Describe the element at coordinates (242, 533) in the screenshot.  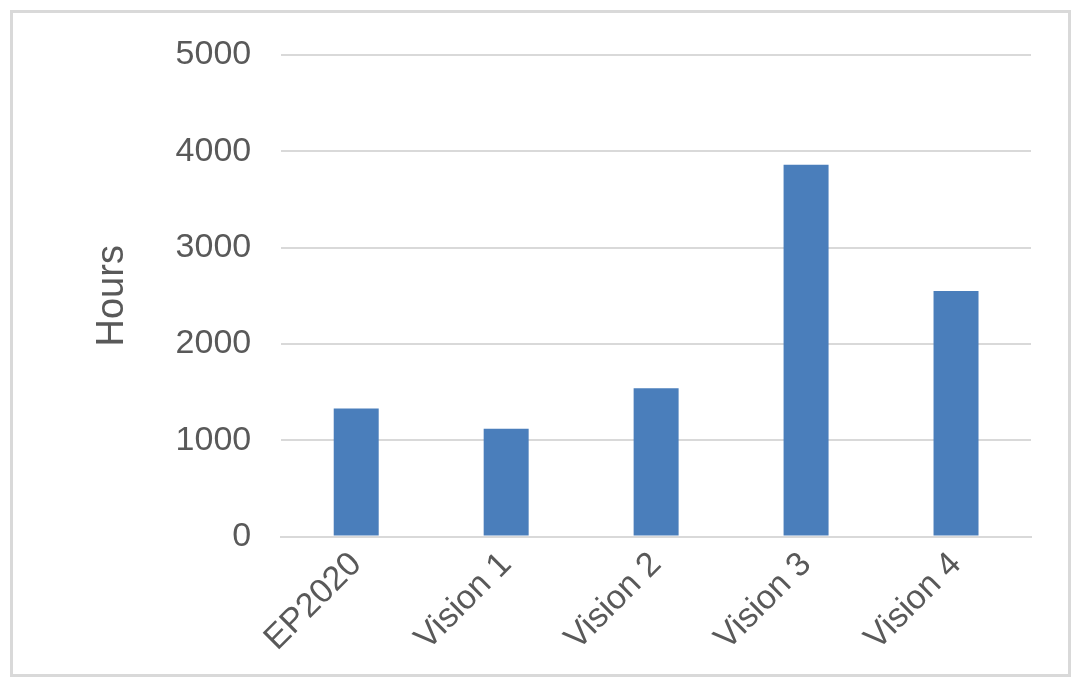
I see `y-tick-label: 0` at that location.